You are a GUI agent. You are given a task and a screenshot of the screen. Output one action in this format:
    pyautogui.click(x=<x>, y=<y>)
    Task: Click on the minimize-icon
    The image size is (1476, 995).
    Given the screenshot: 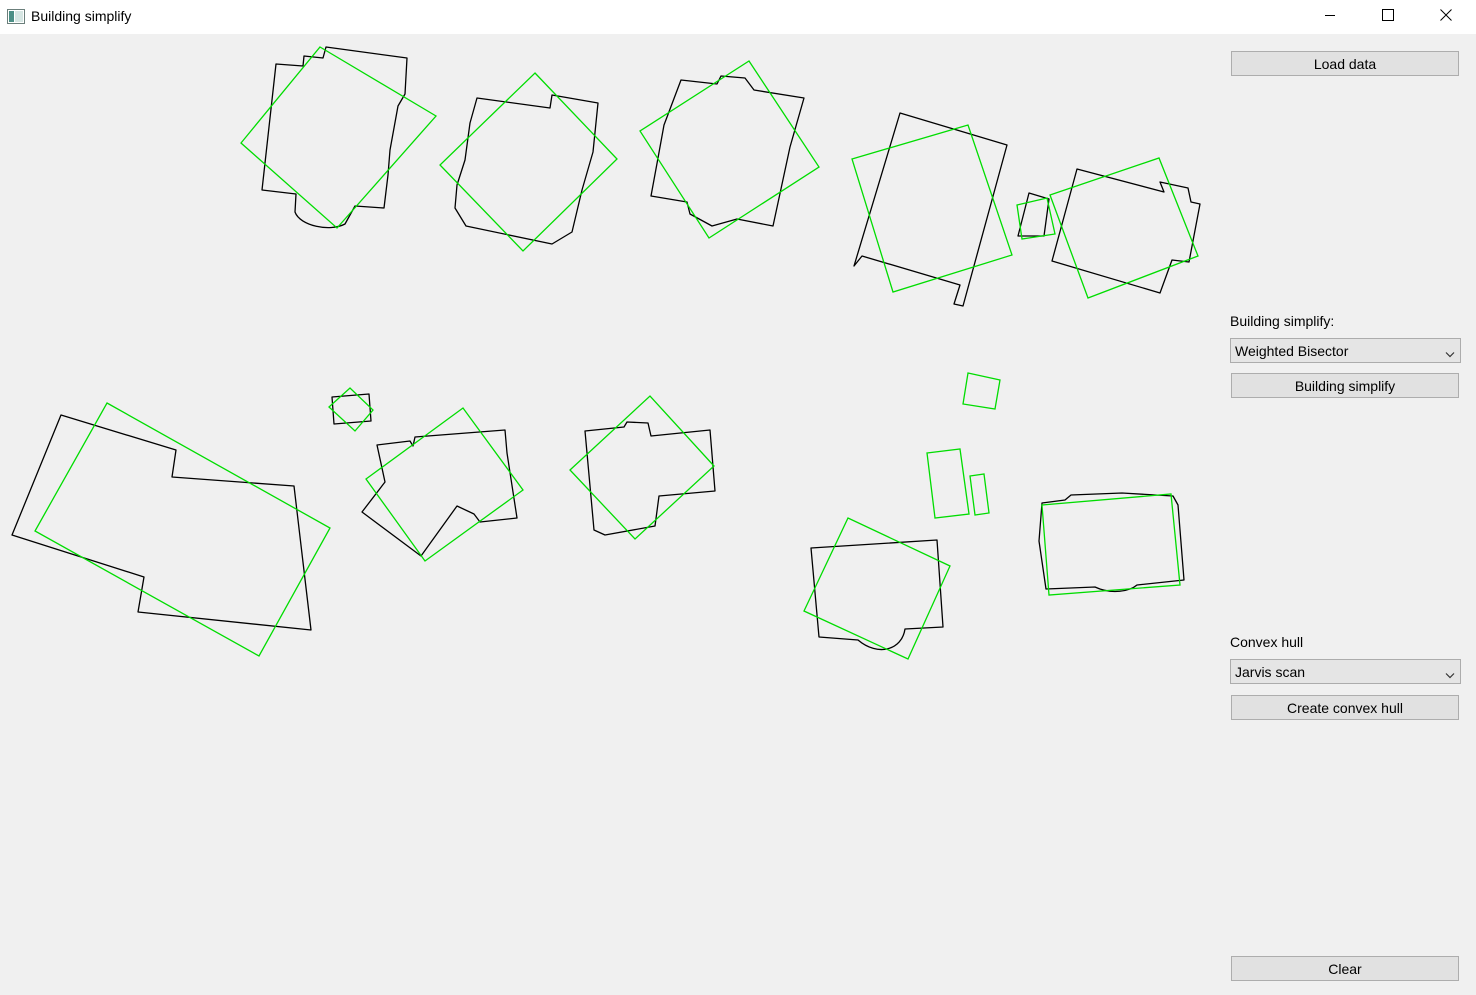 What is the action you would take?
    pyautogui.click(x=1330, y=17)
    